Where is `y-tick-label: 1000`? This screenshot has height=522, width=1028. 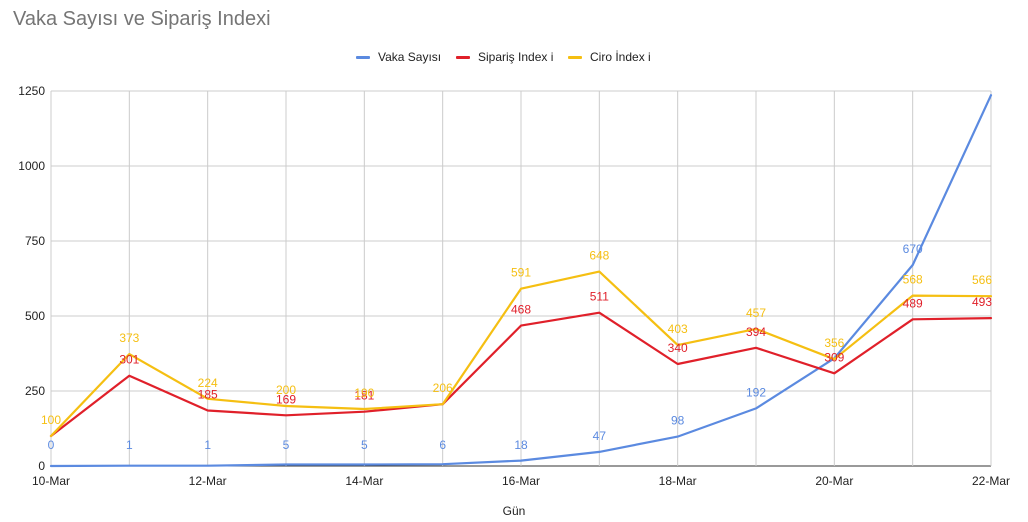 y-tick-label: 1000 is located at coordinates (31, 166).